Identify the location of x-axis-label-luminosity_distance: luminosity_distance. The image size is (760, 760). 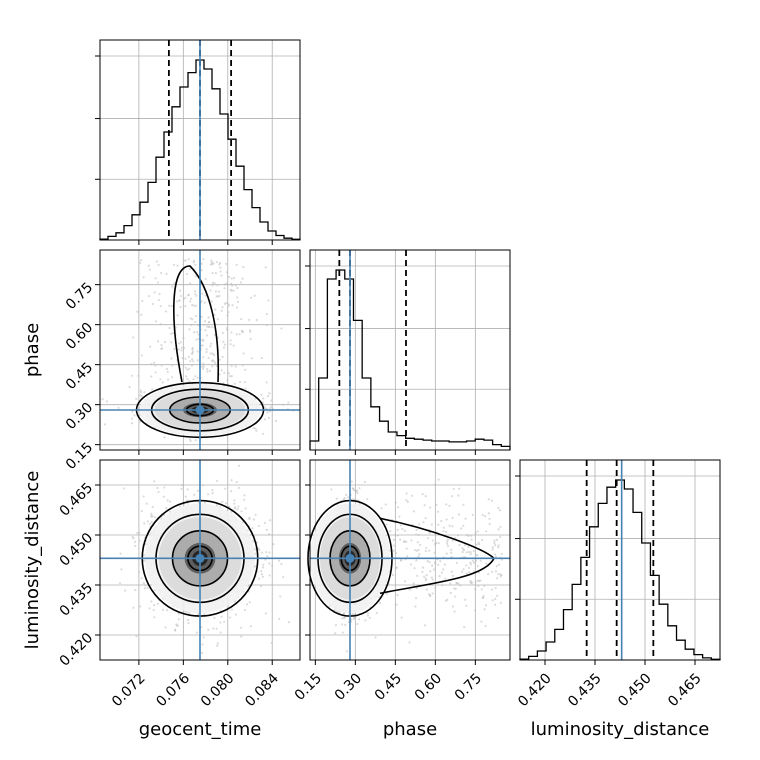
(620, 729).